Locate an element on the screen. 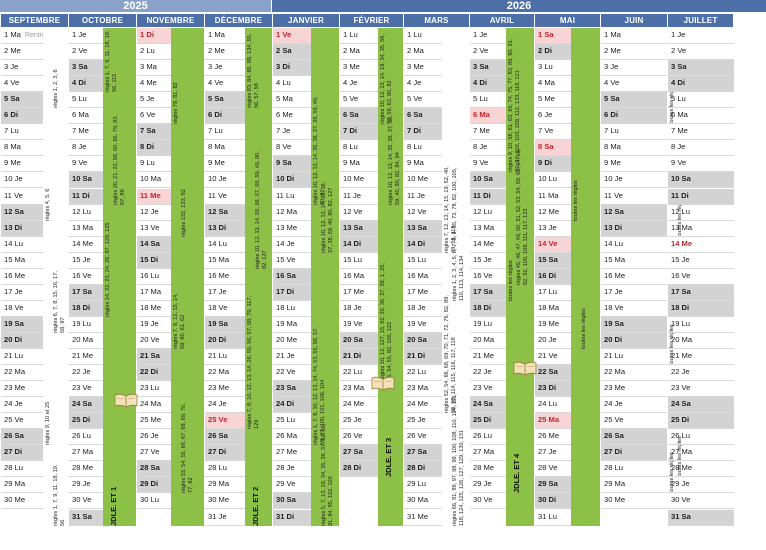  day-cell: 25 Ma is located at coordinates (553, 421).